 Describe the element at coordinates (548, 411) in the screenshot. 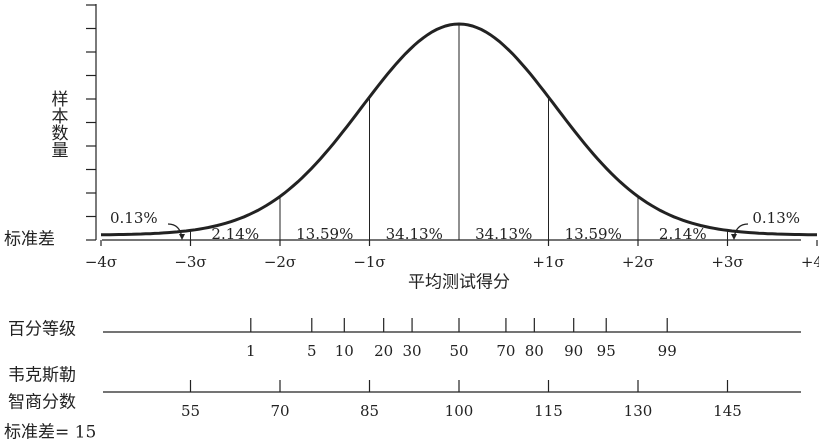

I see `wechsler-value: 115` at that location.